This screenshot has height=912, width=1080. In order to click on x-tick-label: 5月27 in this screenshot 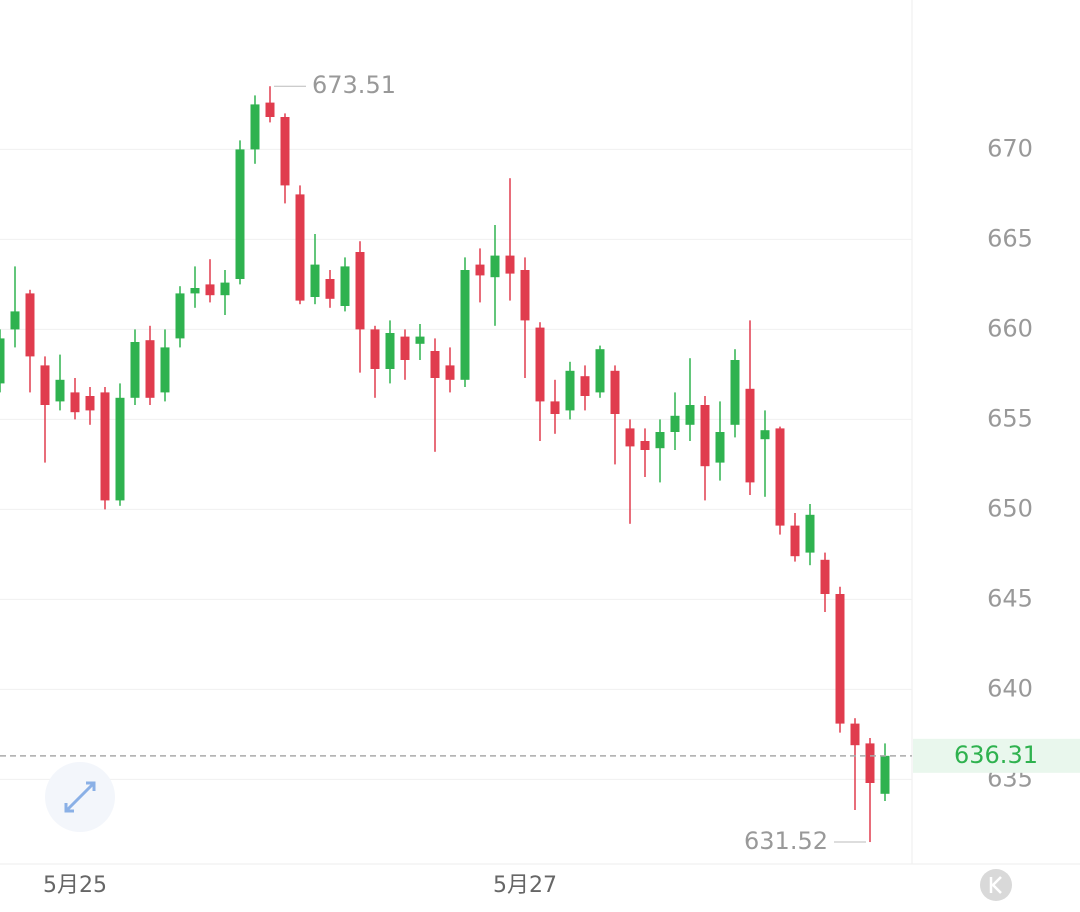, I will do `click(525, 885)`.